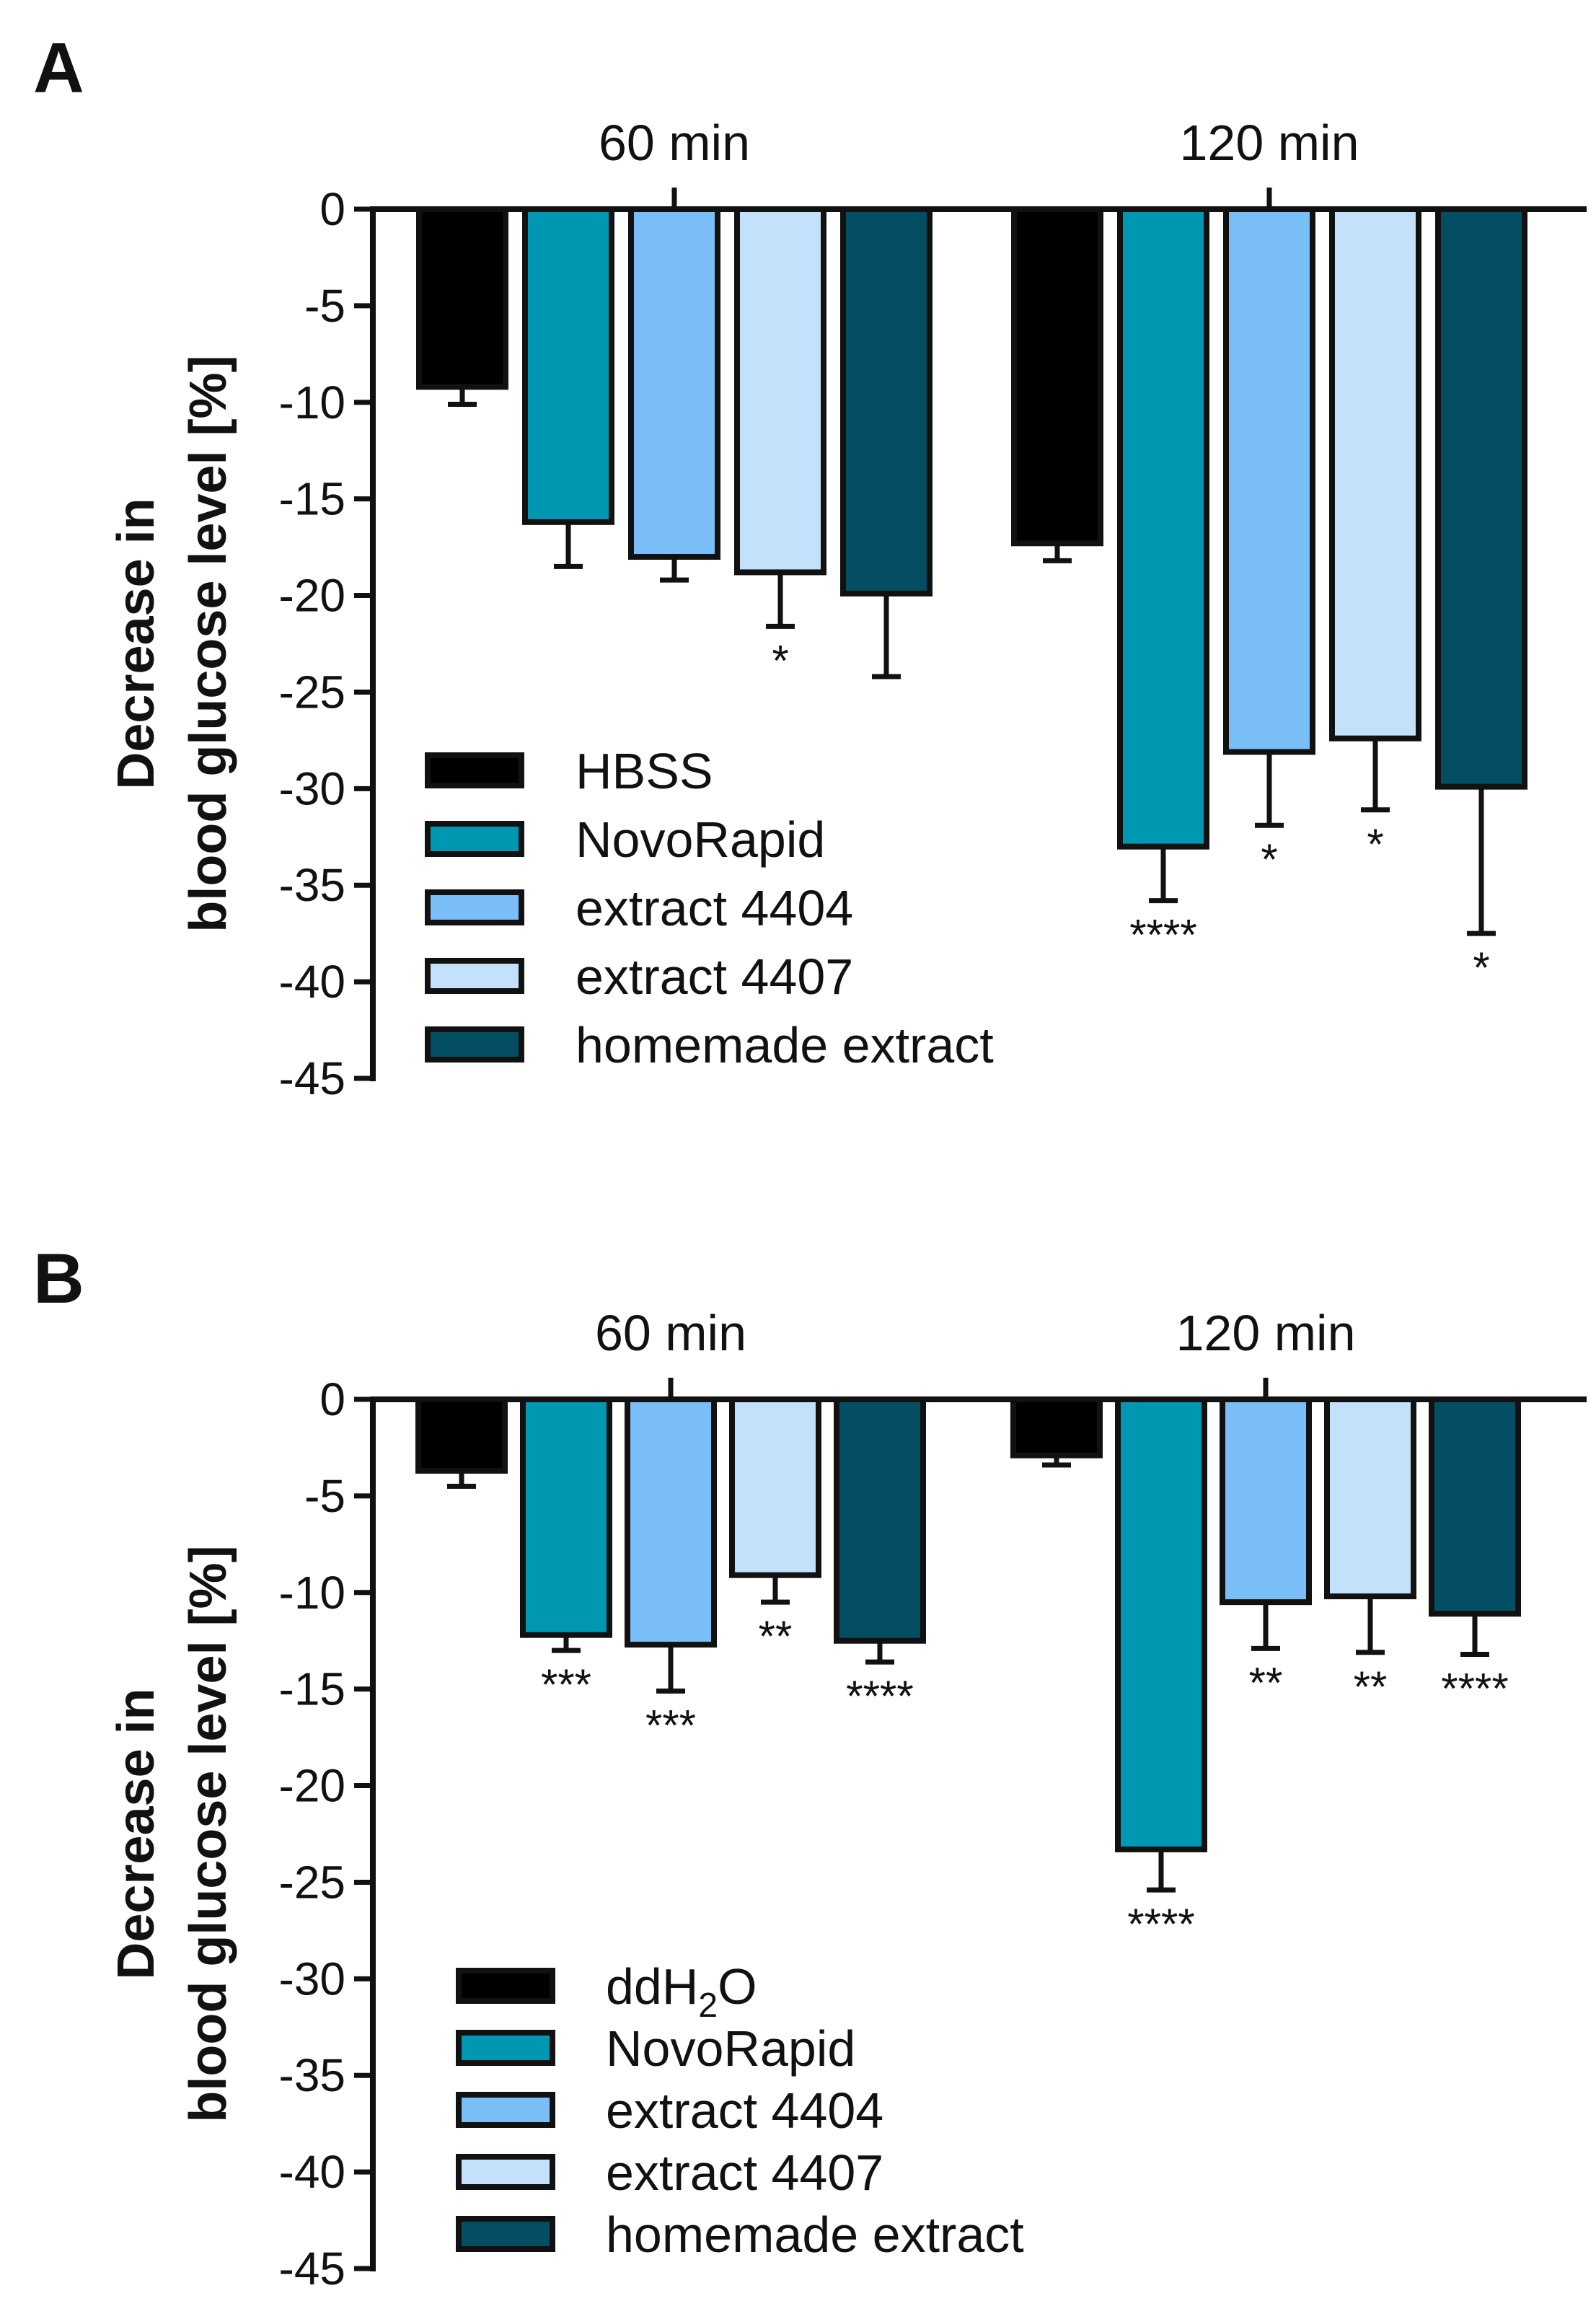  Describe the element at coordinates (59, 67) in the screenshot. I see `panel-letter-a: A` at that location.